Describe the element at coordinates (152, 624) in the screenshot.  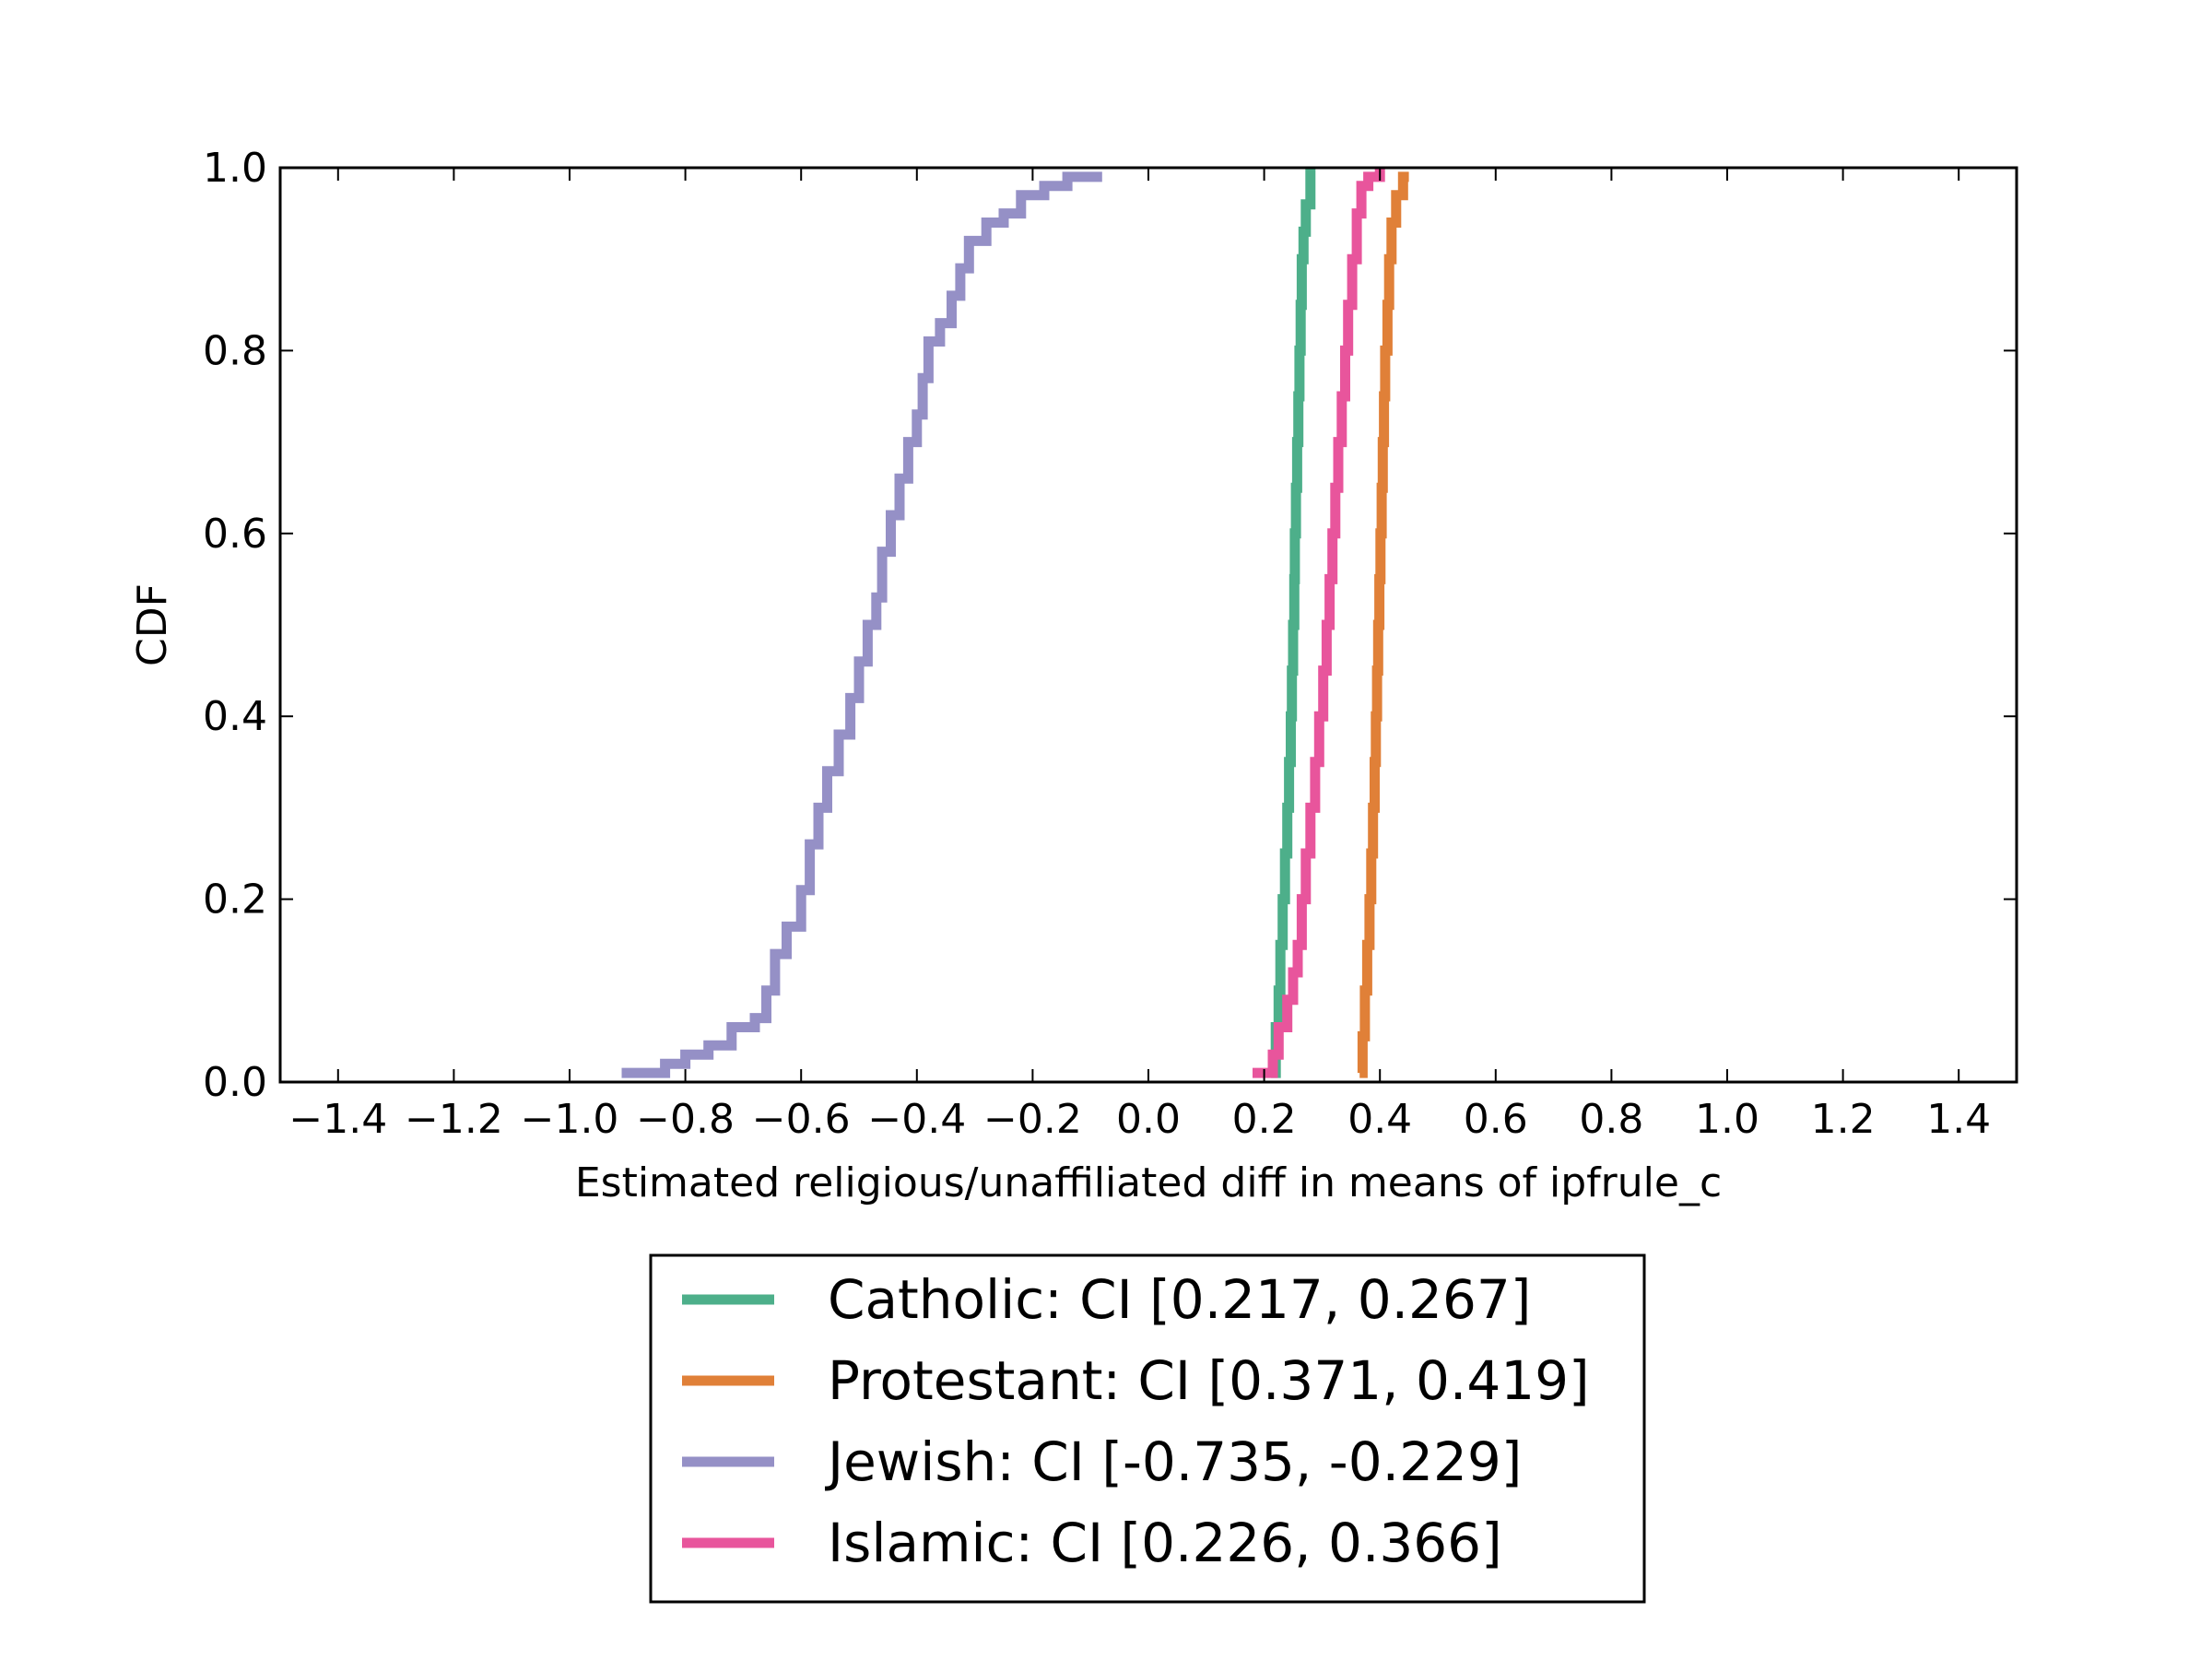
I see `y-axis-label: CDF` at that location.